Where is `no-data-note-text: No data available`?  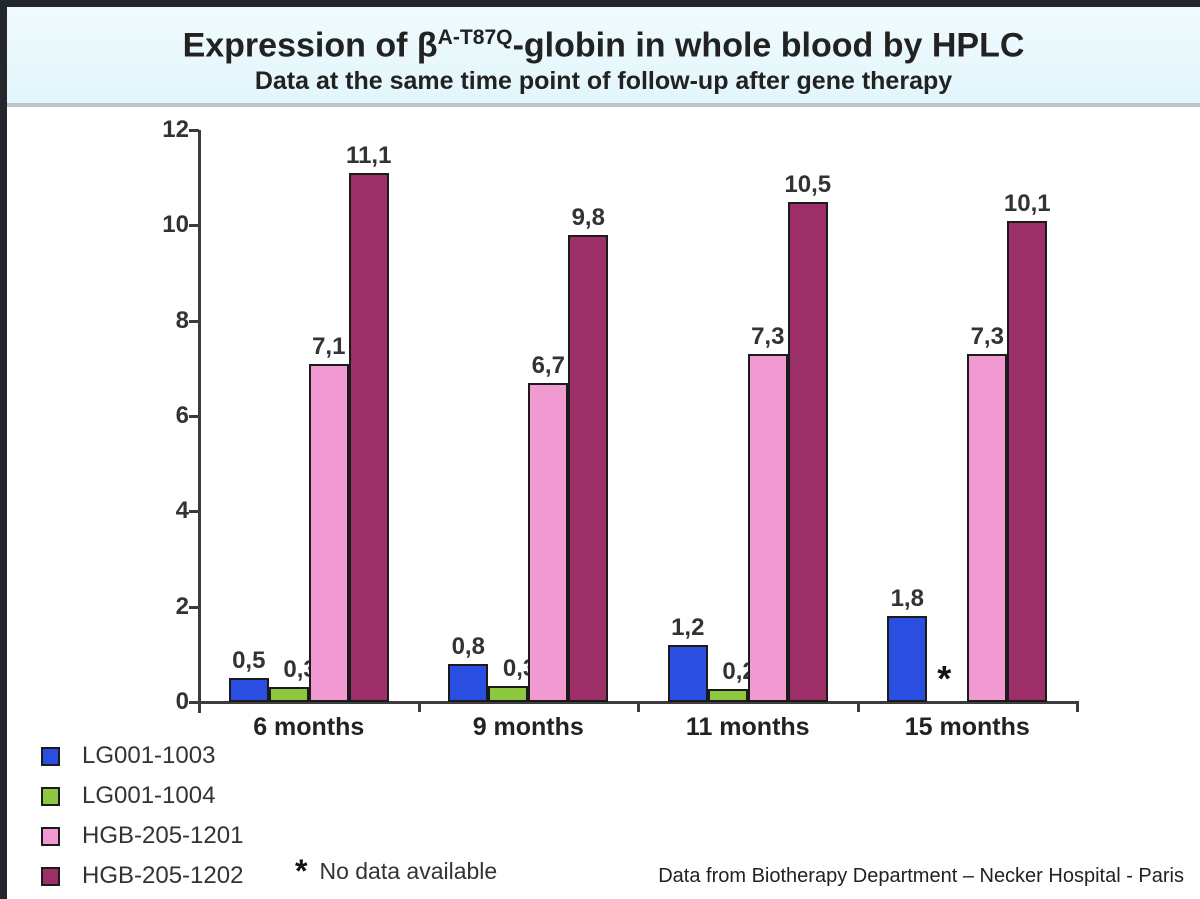
no-data-note-text: No data available is located at coordinates (408, 870).